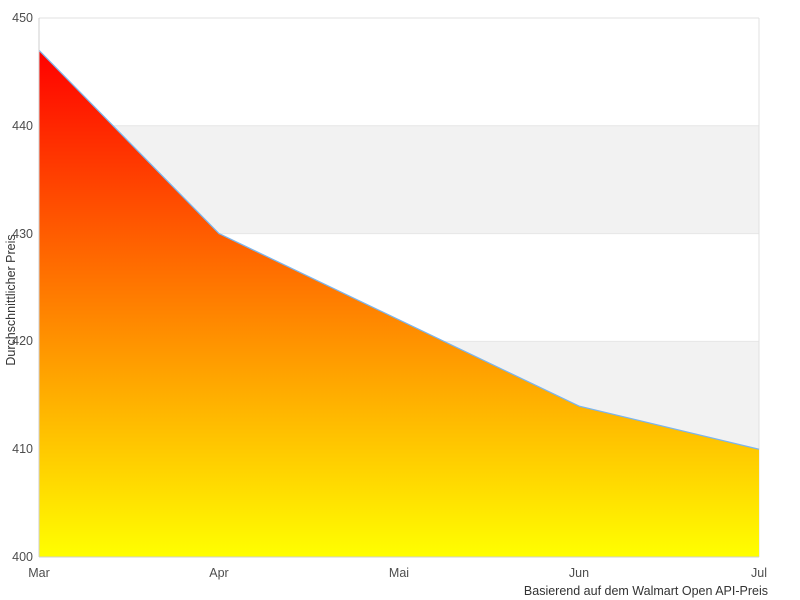  What do you see at coordinates (399, 573) in the screenshot?
I see `x-tick-label: Mai` at bounding box center [399, 573].